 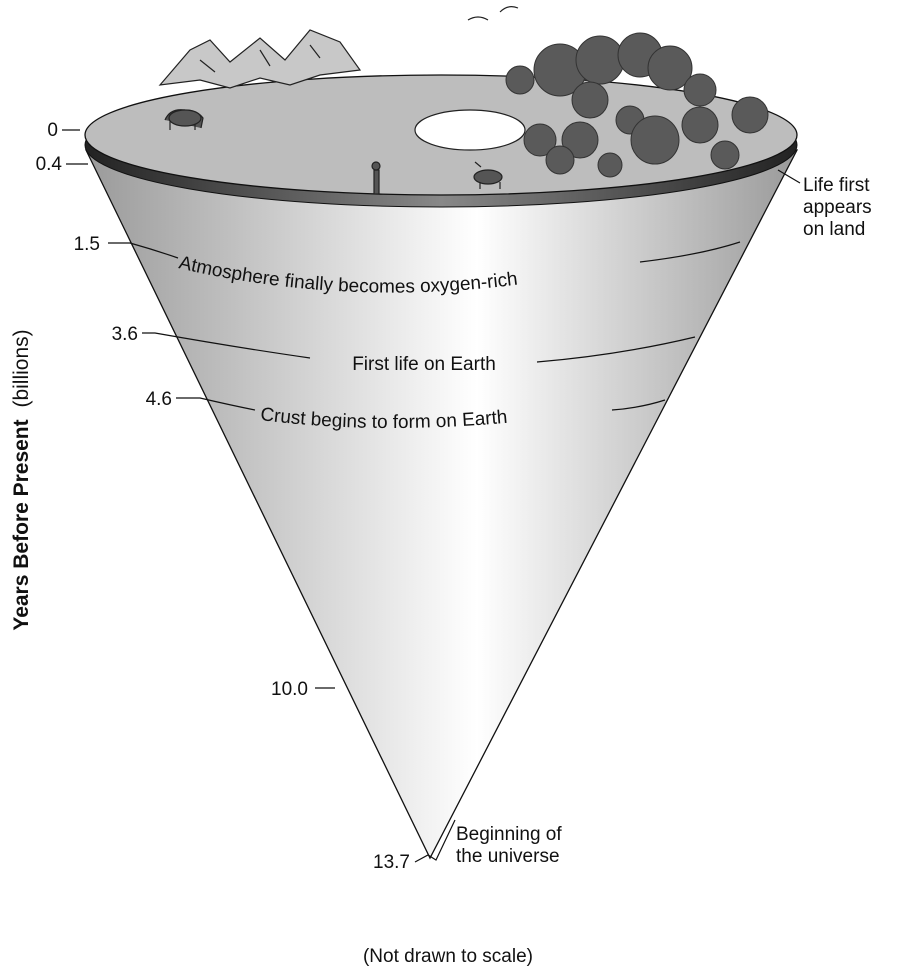 What do you see at coordinates (159, 399) in the screenshot?
I see `tick-label: 4.6` at bounding box center [159, 399].